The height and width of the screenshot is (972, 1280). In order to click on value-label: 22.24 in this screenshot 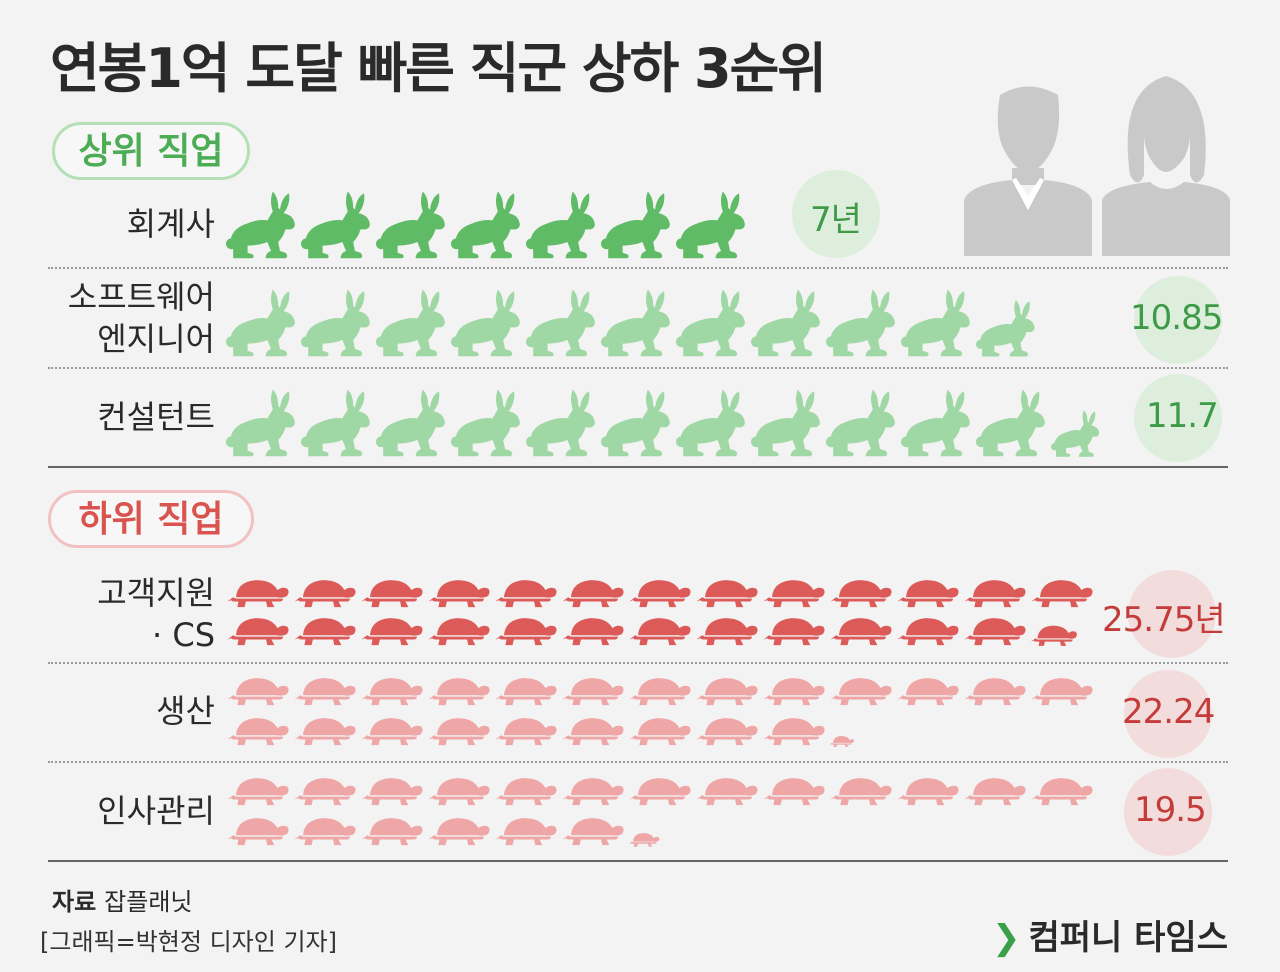, I will do `click(1168, 712)`.